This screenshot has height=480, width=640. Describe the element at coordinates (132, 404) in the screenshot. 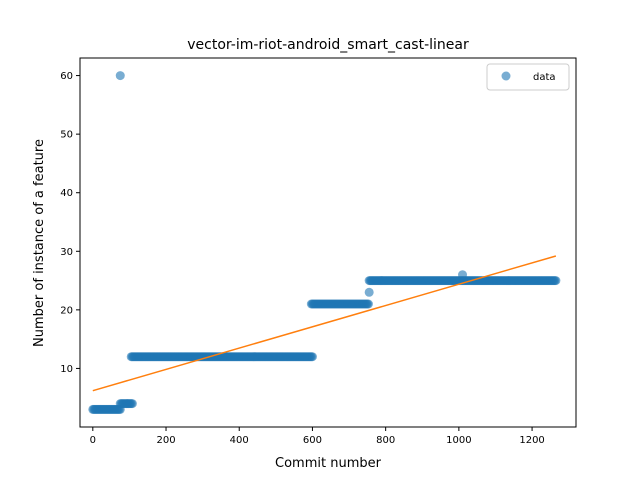

I see `data-point-seg1` at that location.